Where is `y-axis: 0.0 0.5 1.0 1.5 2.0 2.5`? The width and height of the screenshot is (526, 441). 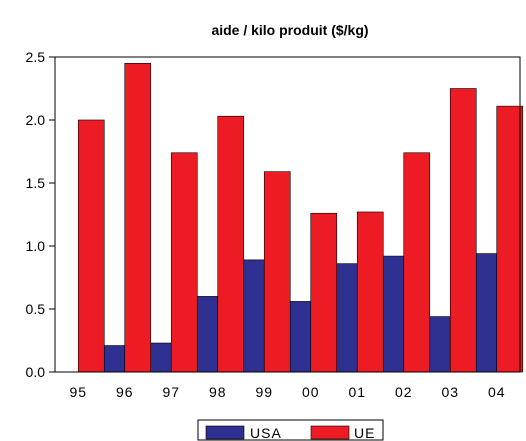 y-axis: 0.0 0.5 1.0 1.5 2.0 2.5 is located at coordinates (40, 214).